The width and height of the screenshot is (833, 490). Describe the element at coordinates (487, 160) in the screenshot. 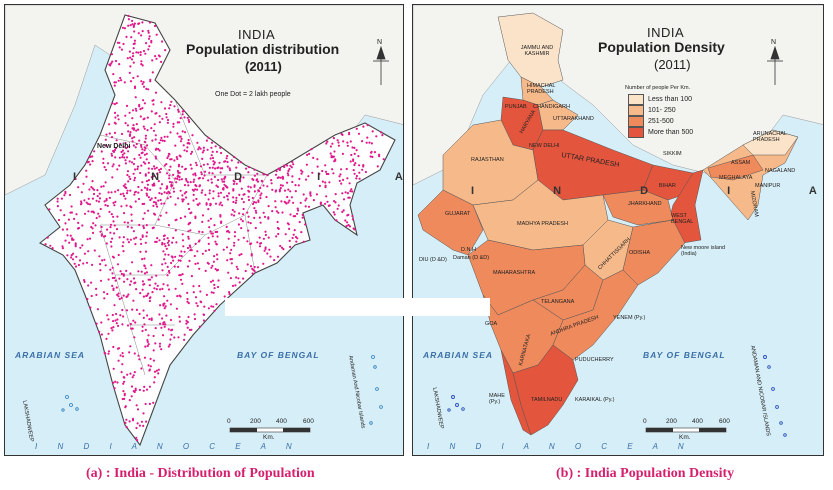

I see `state-label-rajasthan: RAJASTHAN` at that location.